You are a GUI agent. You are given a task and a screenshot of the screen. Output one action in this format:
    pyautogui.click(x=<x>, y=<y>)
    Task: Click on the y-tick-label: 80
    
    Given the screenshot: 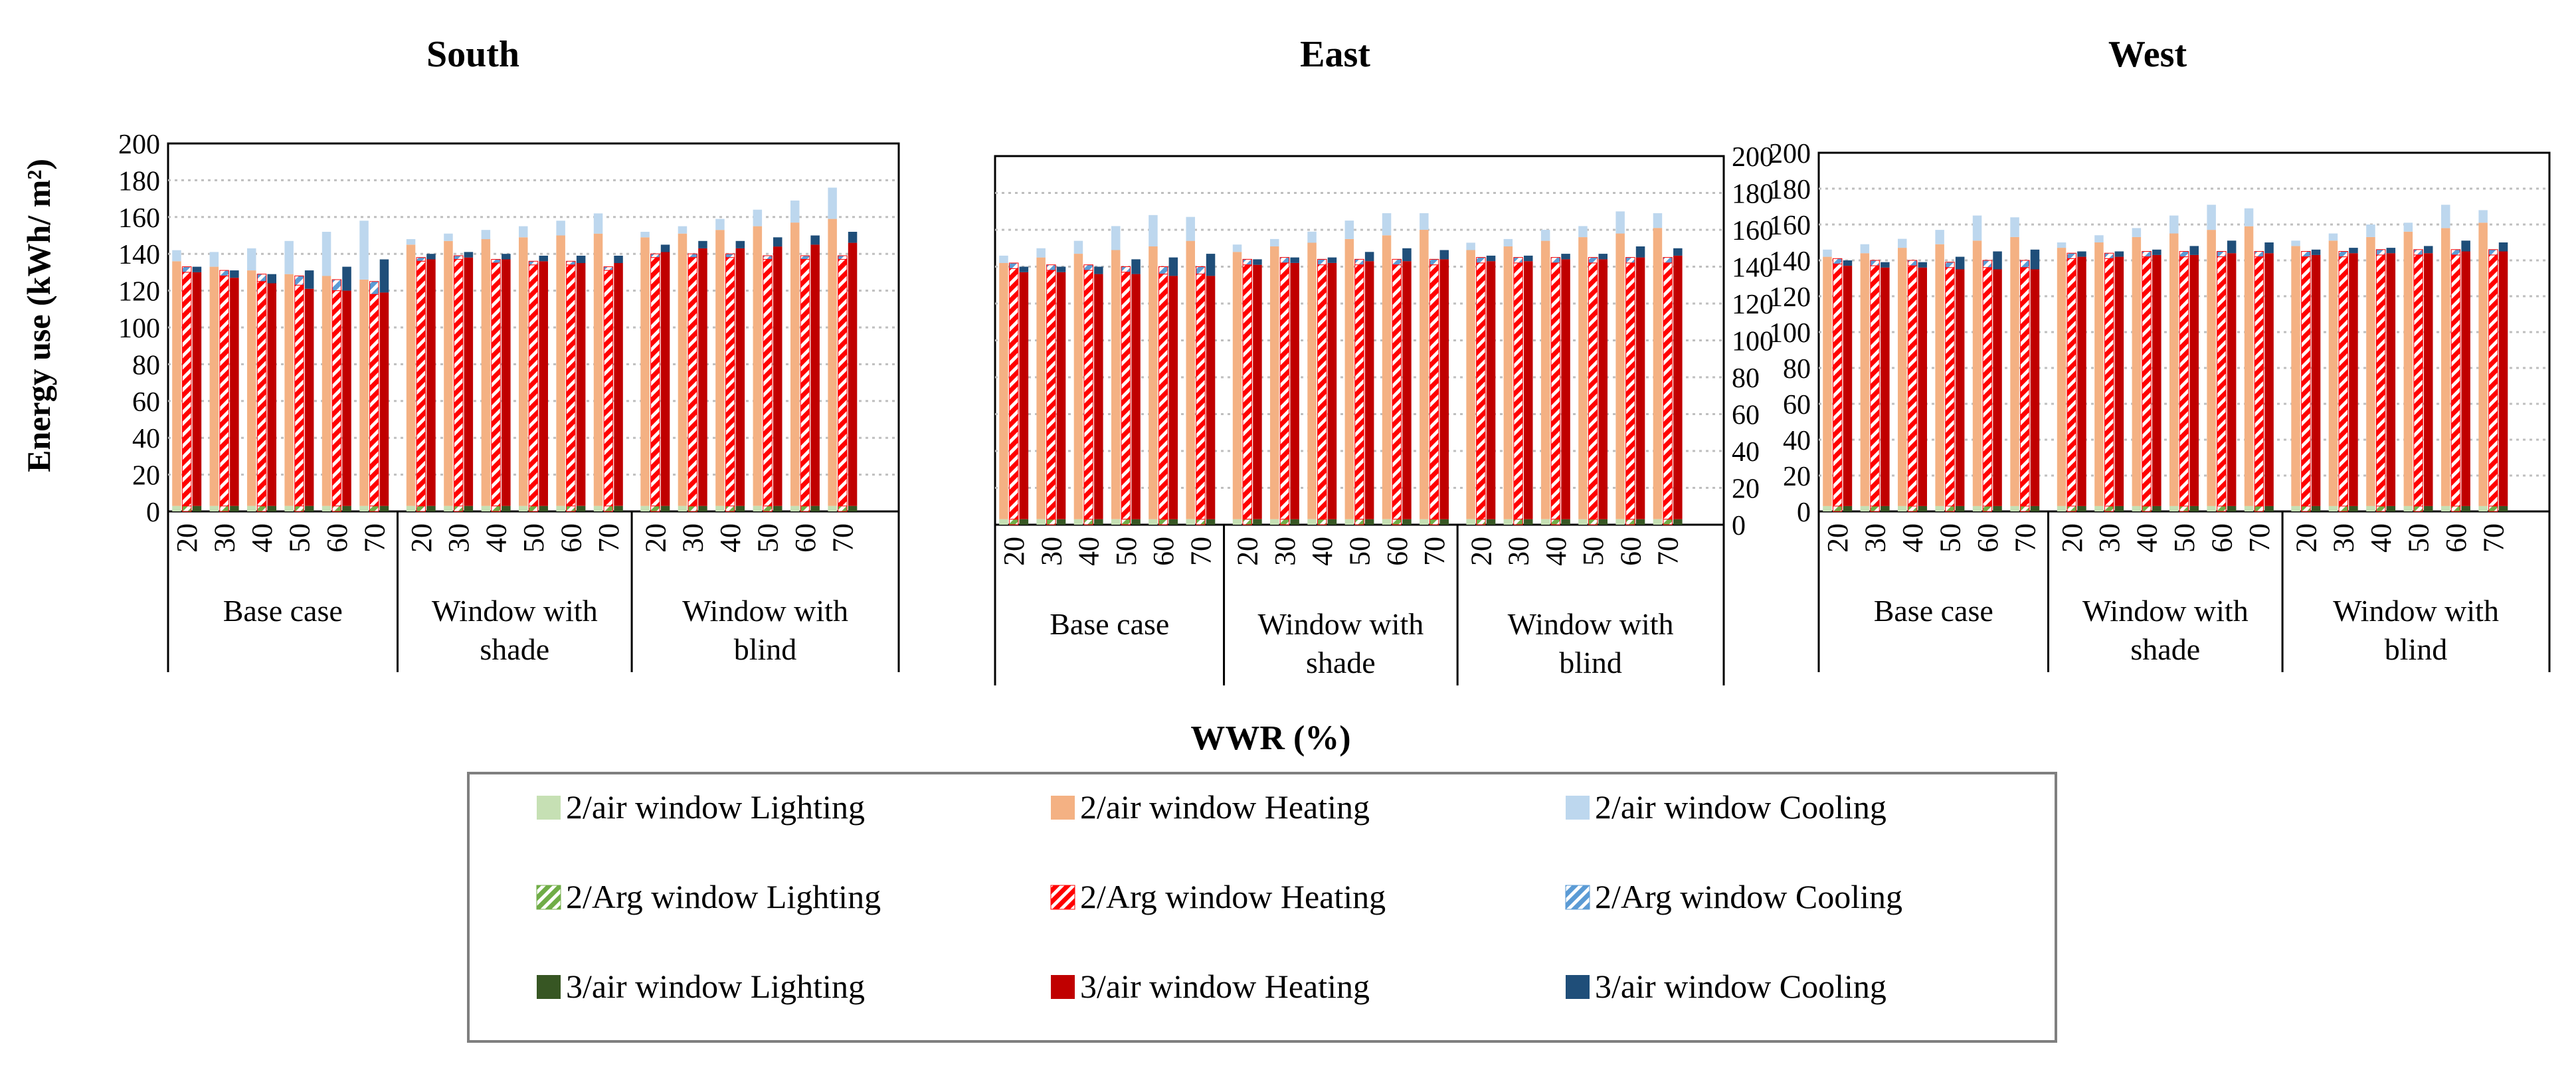 What is the action you would take?
    pyautogui.click(x=146, y=365)
    